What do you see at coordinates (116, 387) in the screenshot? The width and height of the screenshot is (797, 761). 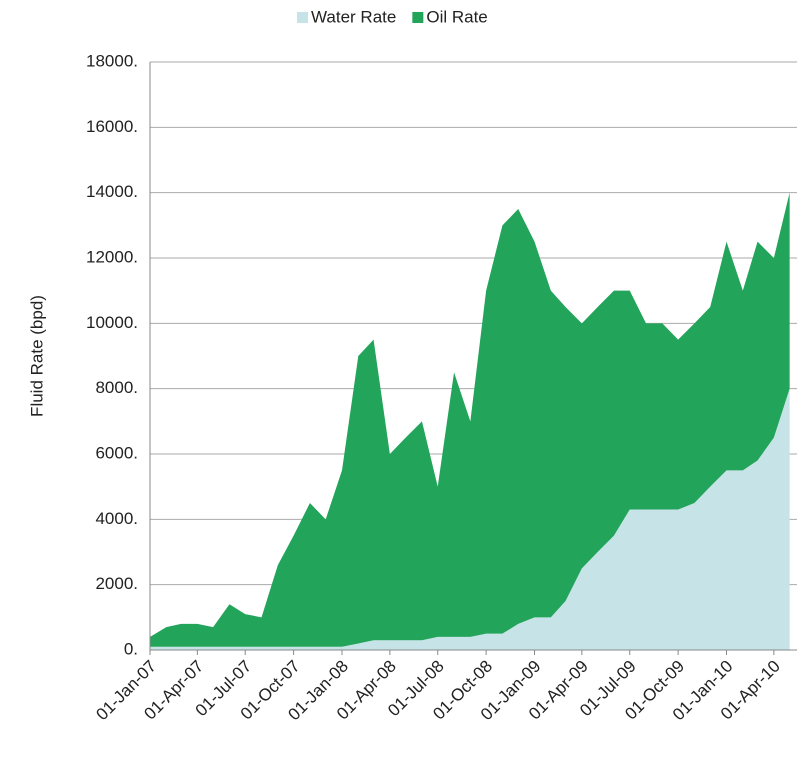 I see `y-tick-label: 8000.` at bounding box center [116, 387].